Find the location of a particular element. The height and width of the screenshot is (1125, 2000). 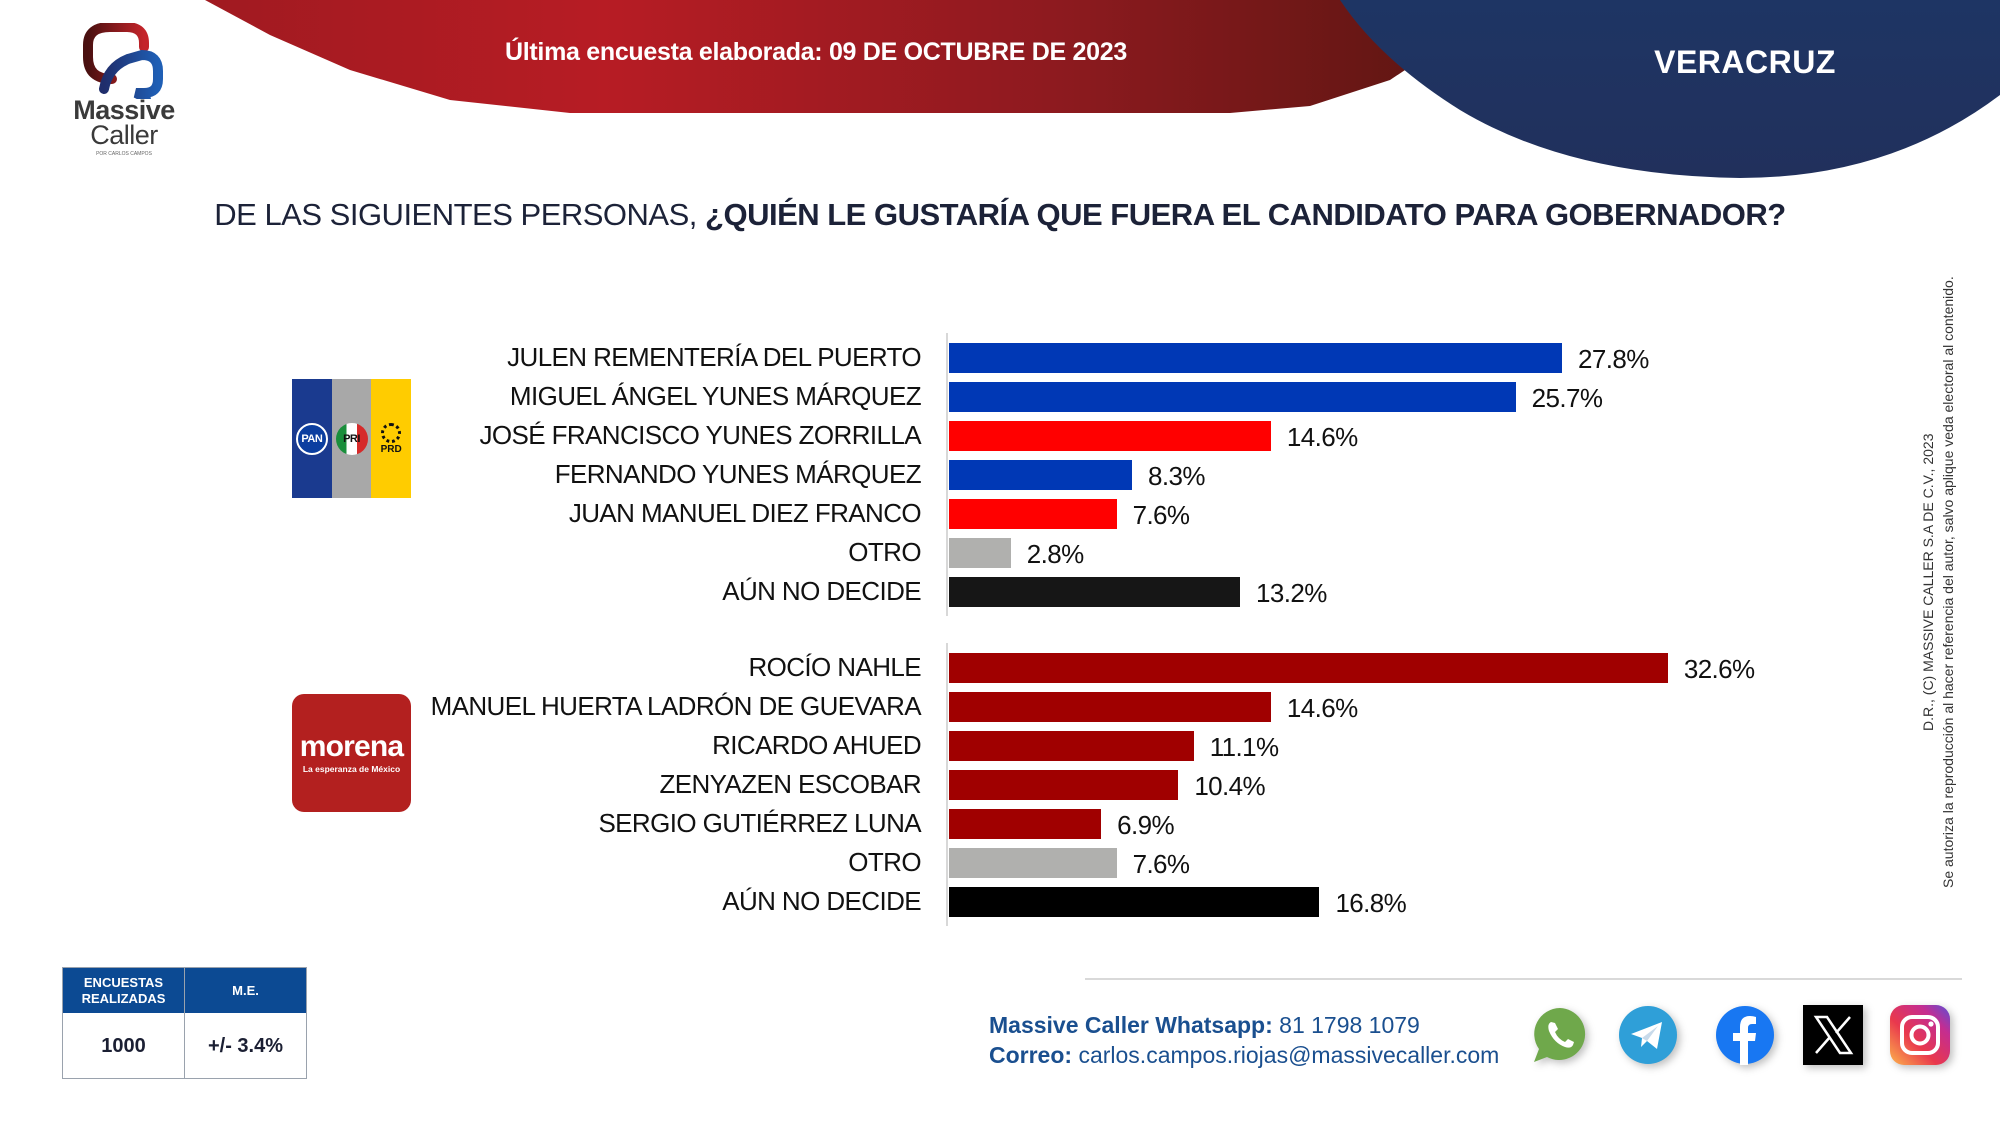

candidate-label: JULEN REMENTERÍA DEL PUERTO is located at coordinates (714, 357).